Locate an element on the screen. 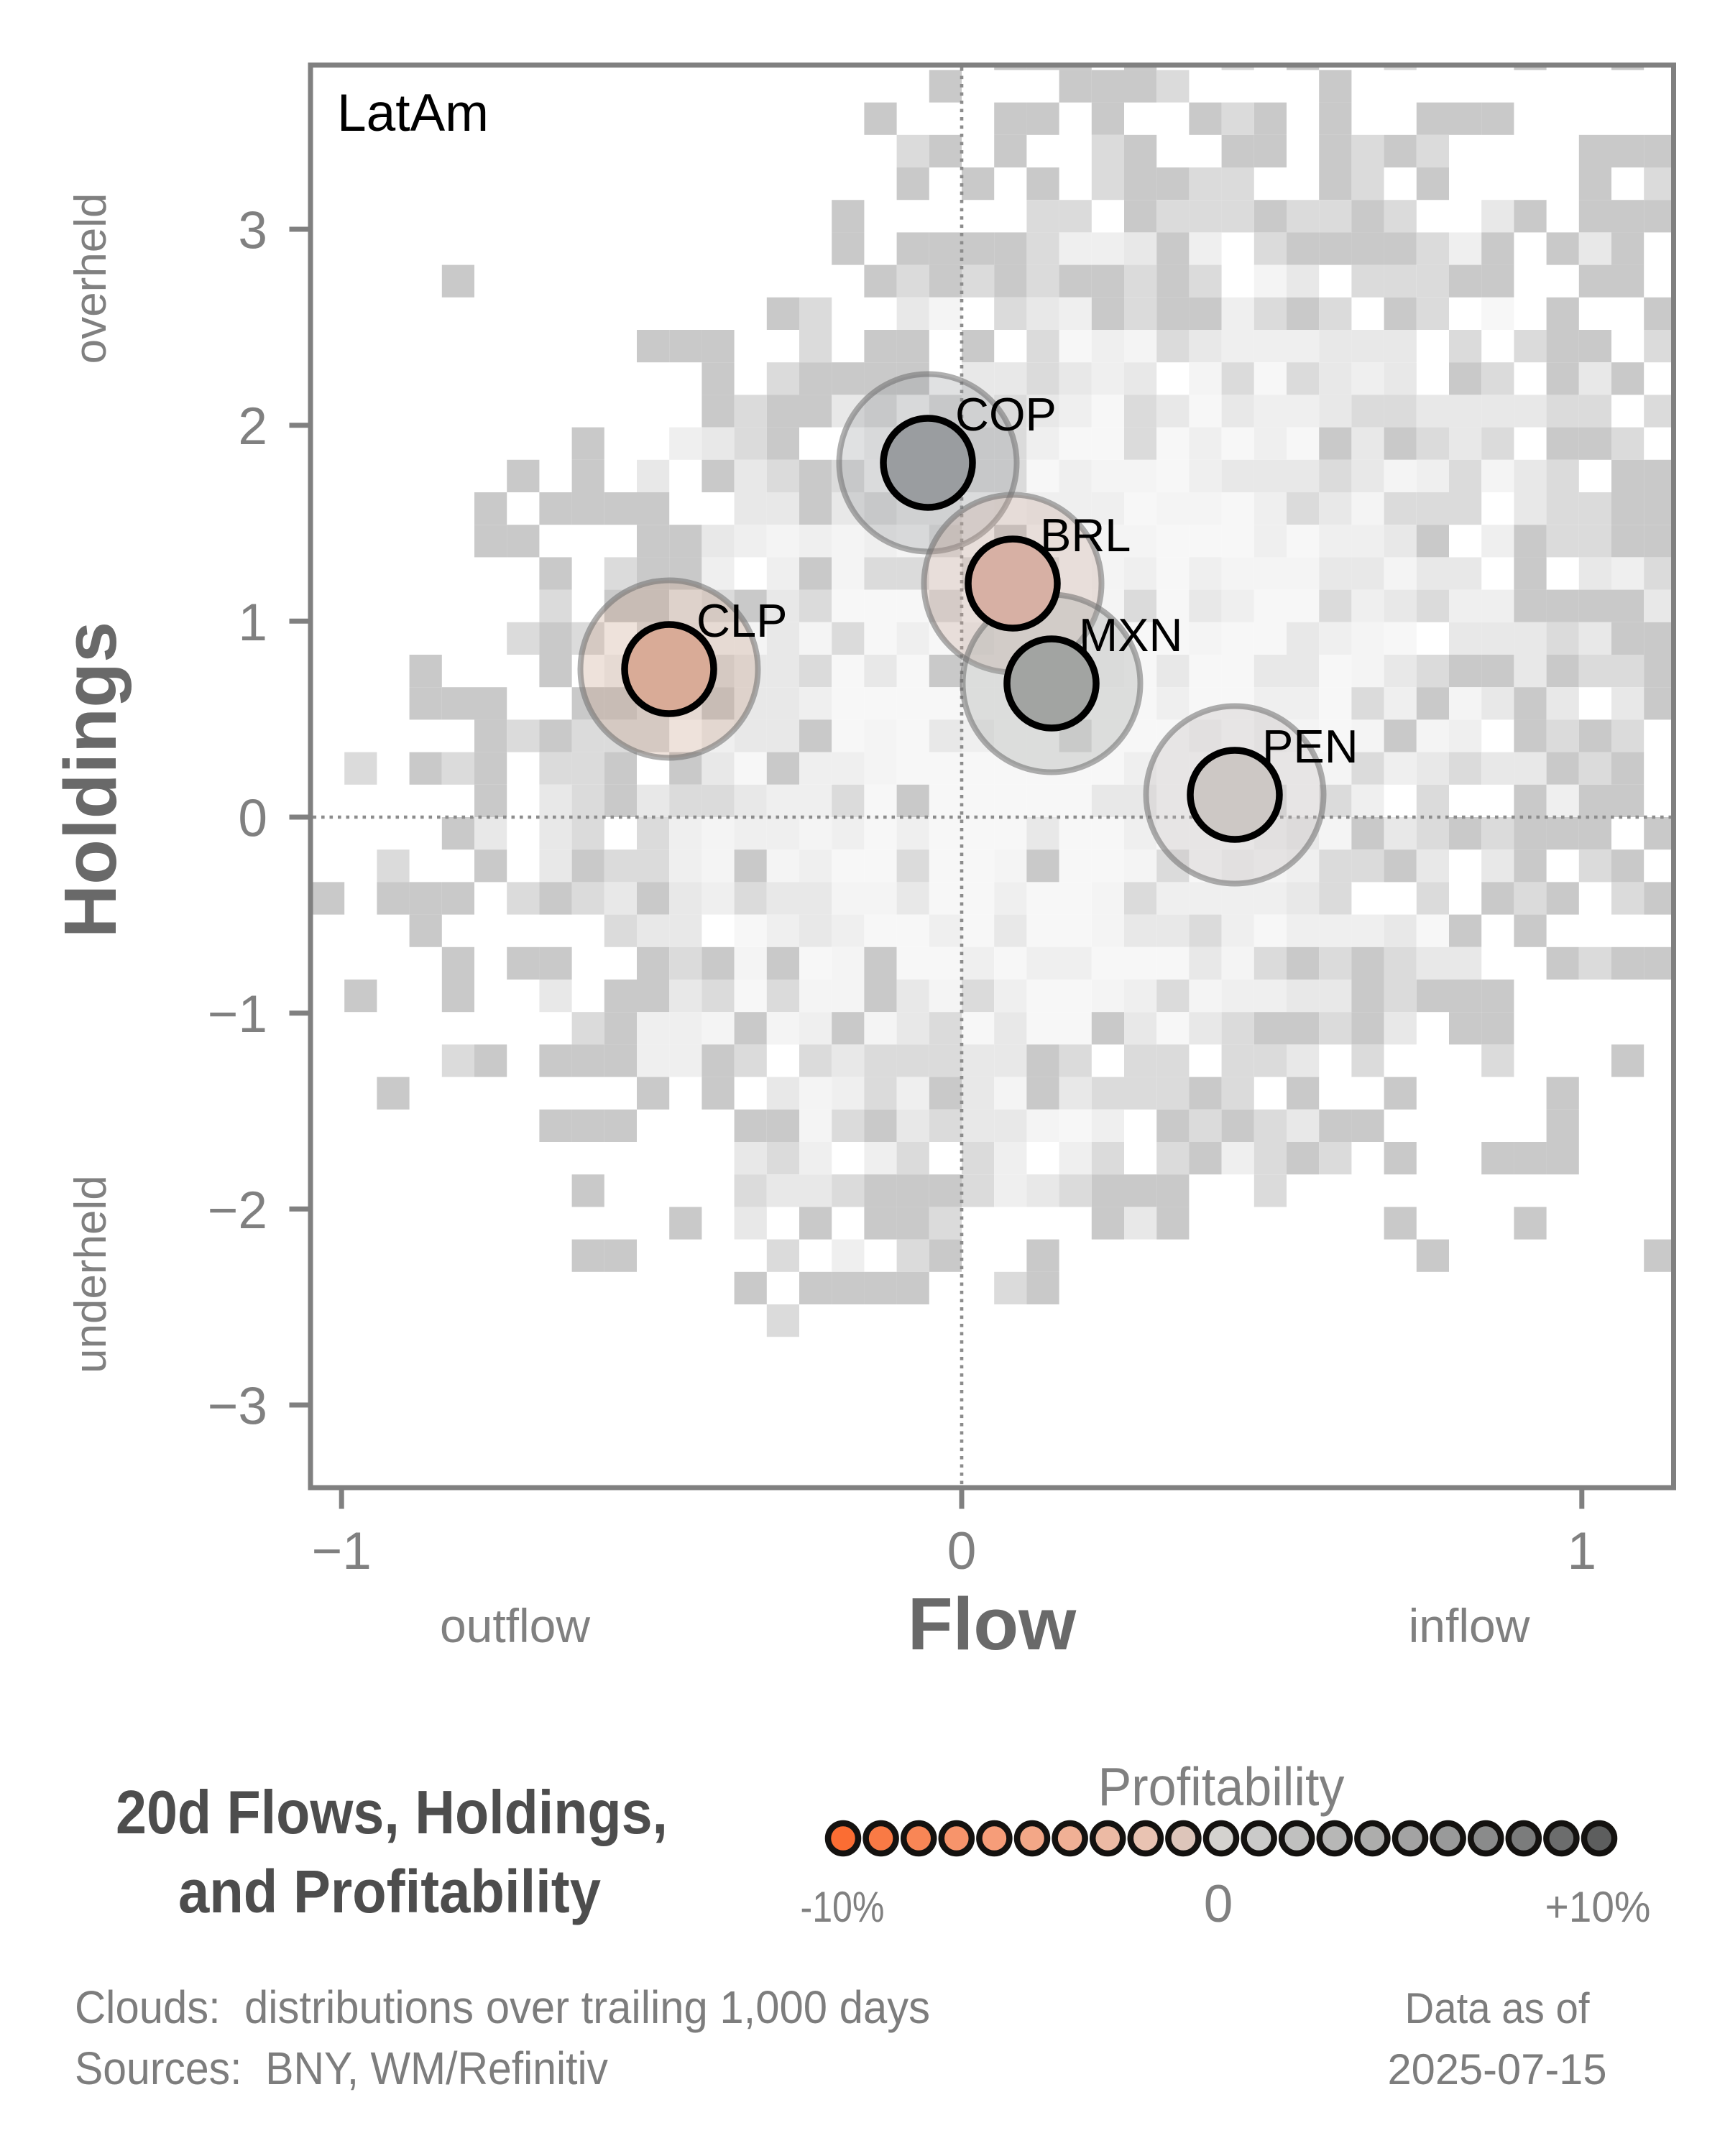  svg-text: −2 is located at coordinates (237, 1210).